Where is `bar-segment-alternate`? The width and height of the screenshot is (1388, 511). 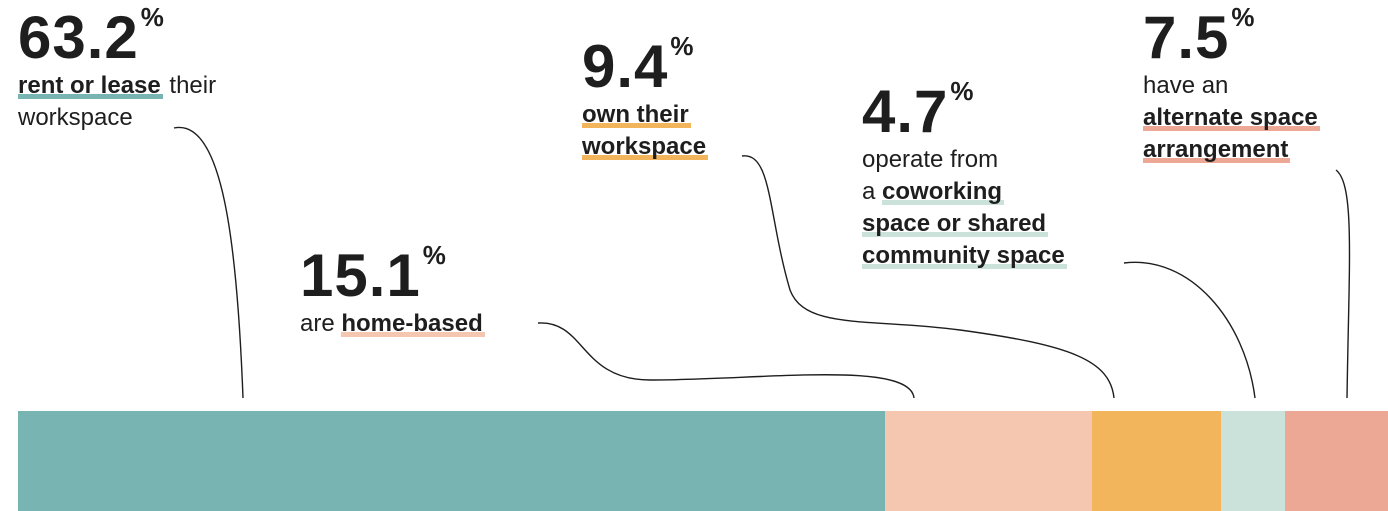
bar-segment-alternate is located at coordinates (1336, 461).